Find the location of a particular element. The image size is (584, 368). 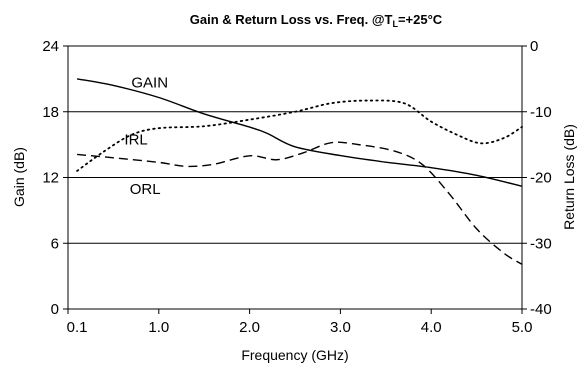

left-y-tick-label: 6 is located at coordinates (55, 243).